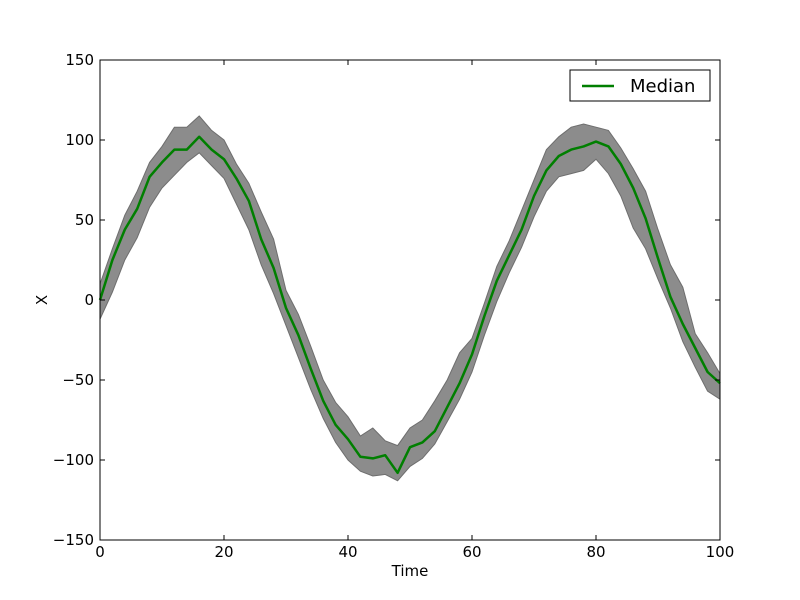 This screenshot has height=600, width=800. What do you see at coordinates (73, 460) in the screenshot?
I see `y-tick-label: −100` at bounding box center [73, 460].